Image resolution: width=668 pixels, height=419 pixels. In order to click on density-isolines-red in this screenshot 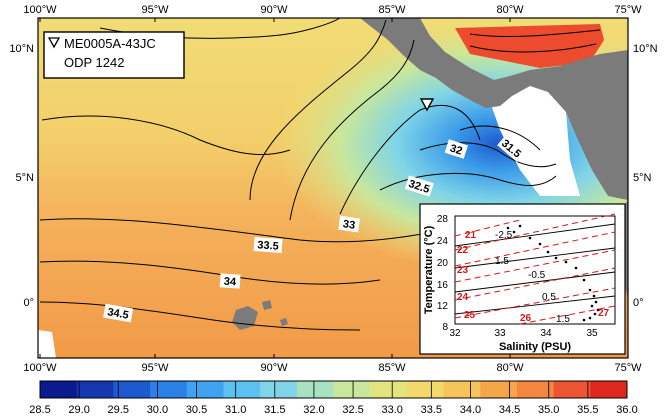, I will do `click(535, 269)`.